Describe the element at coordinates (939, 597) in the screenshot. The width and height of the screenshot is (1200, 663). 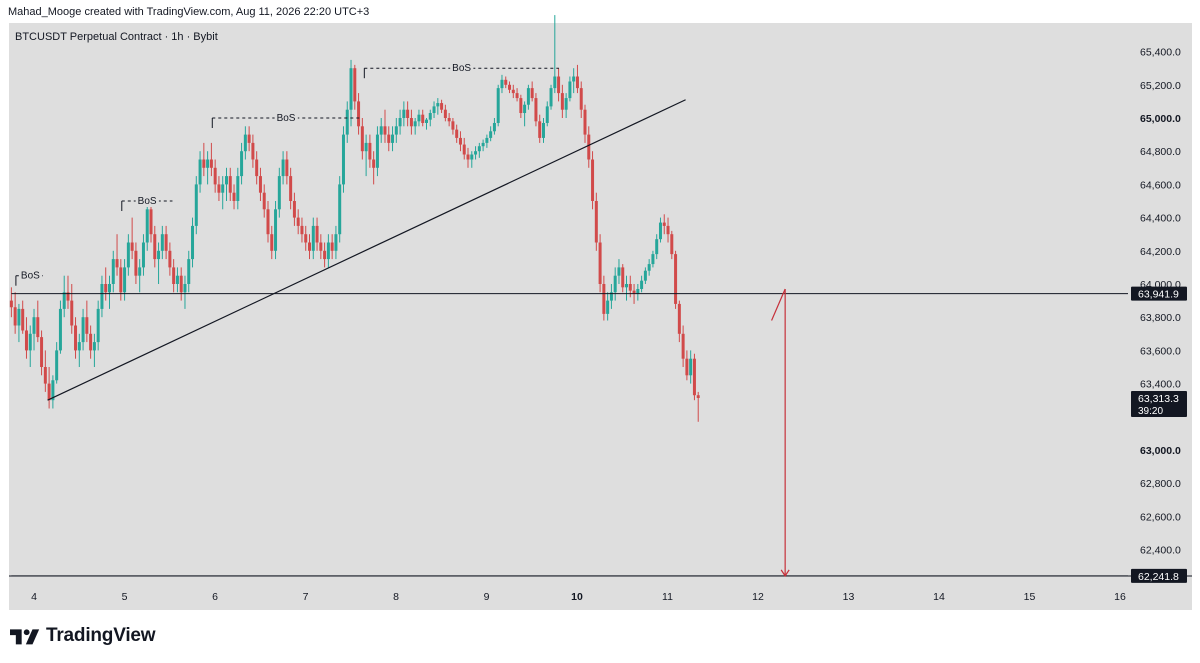
I see `x-tick-label: 14` at that location.